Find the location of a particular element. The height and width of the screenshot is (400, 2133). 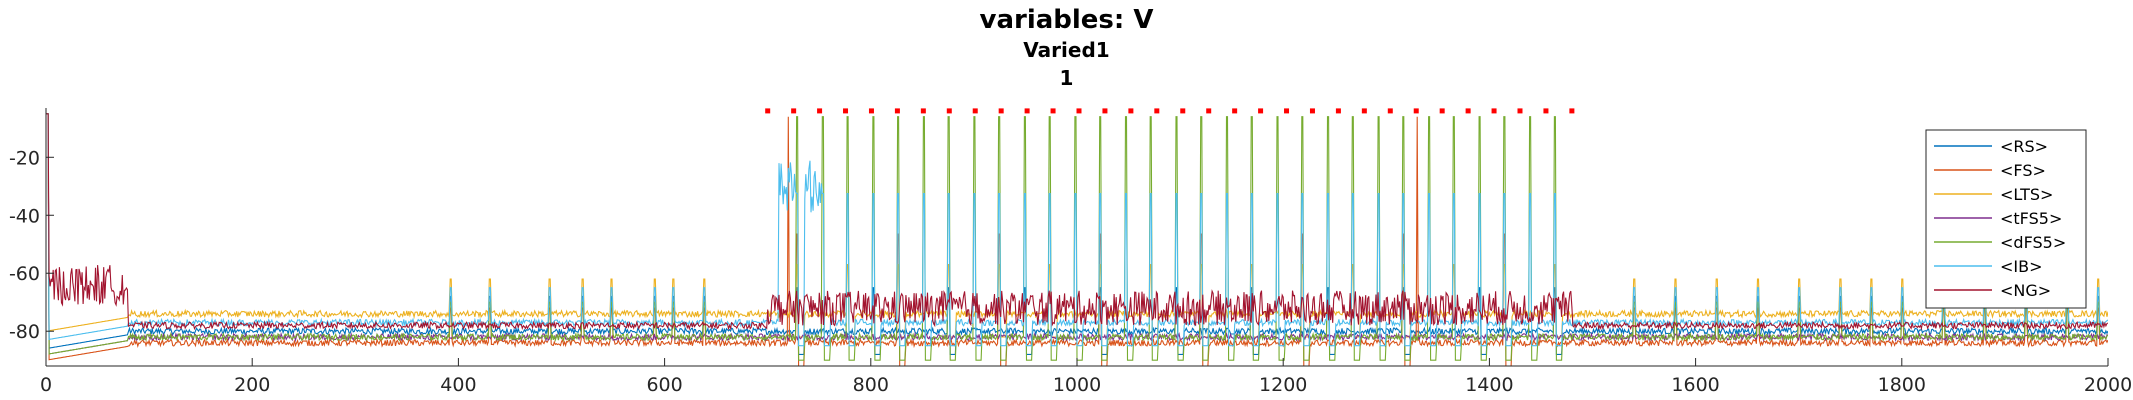

legend: <RS> <FS> <LTS> <tFS5> <dFS5> <IB> <NG> is located at coordinates (2006, 219).